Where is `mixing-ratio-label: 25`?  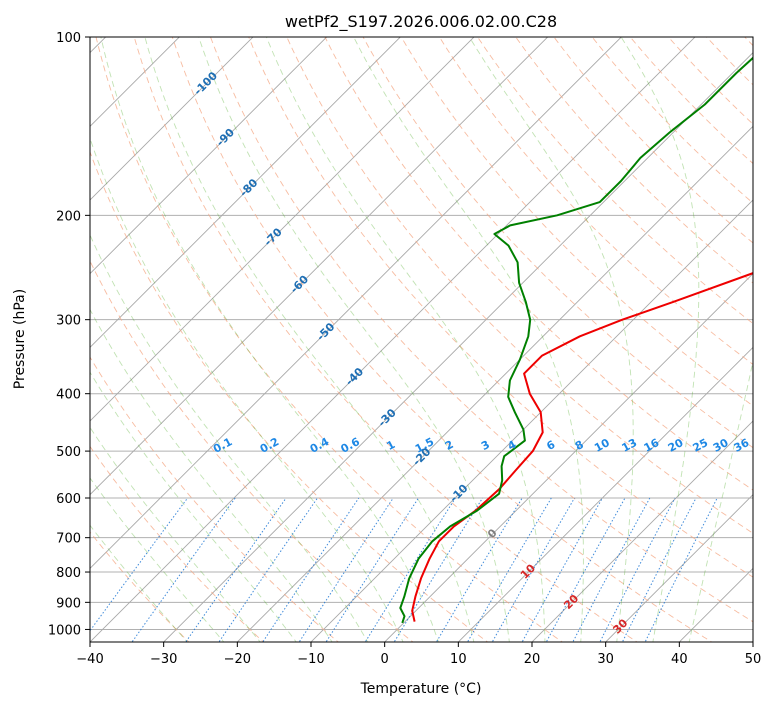 mixing-ratio-label: 25 is located at coordinates (701, 445).